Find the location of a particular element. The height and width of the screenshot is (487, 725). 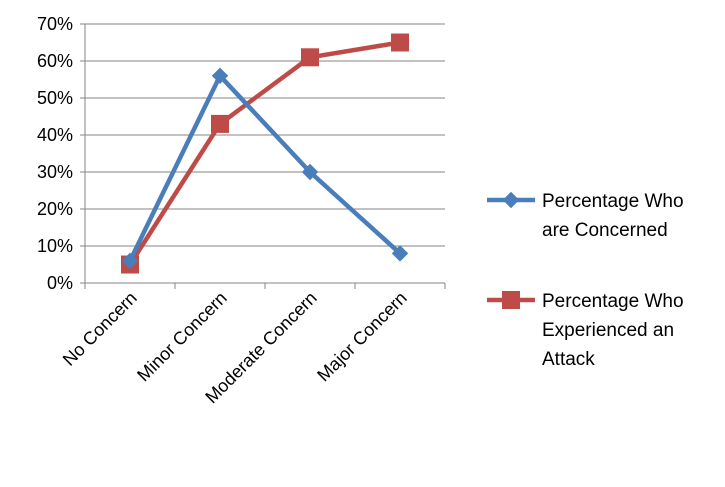

x-tick-label: Minor Concern is located at coordinates (182, 337).